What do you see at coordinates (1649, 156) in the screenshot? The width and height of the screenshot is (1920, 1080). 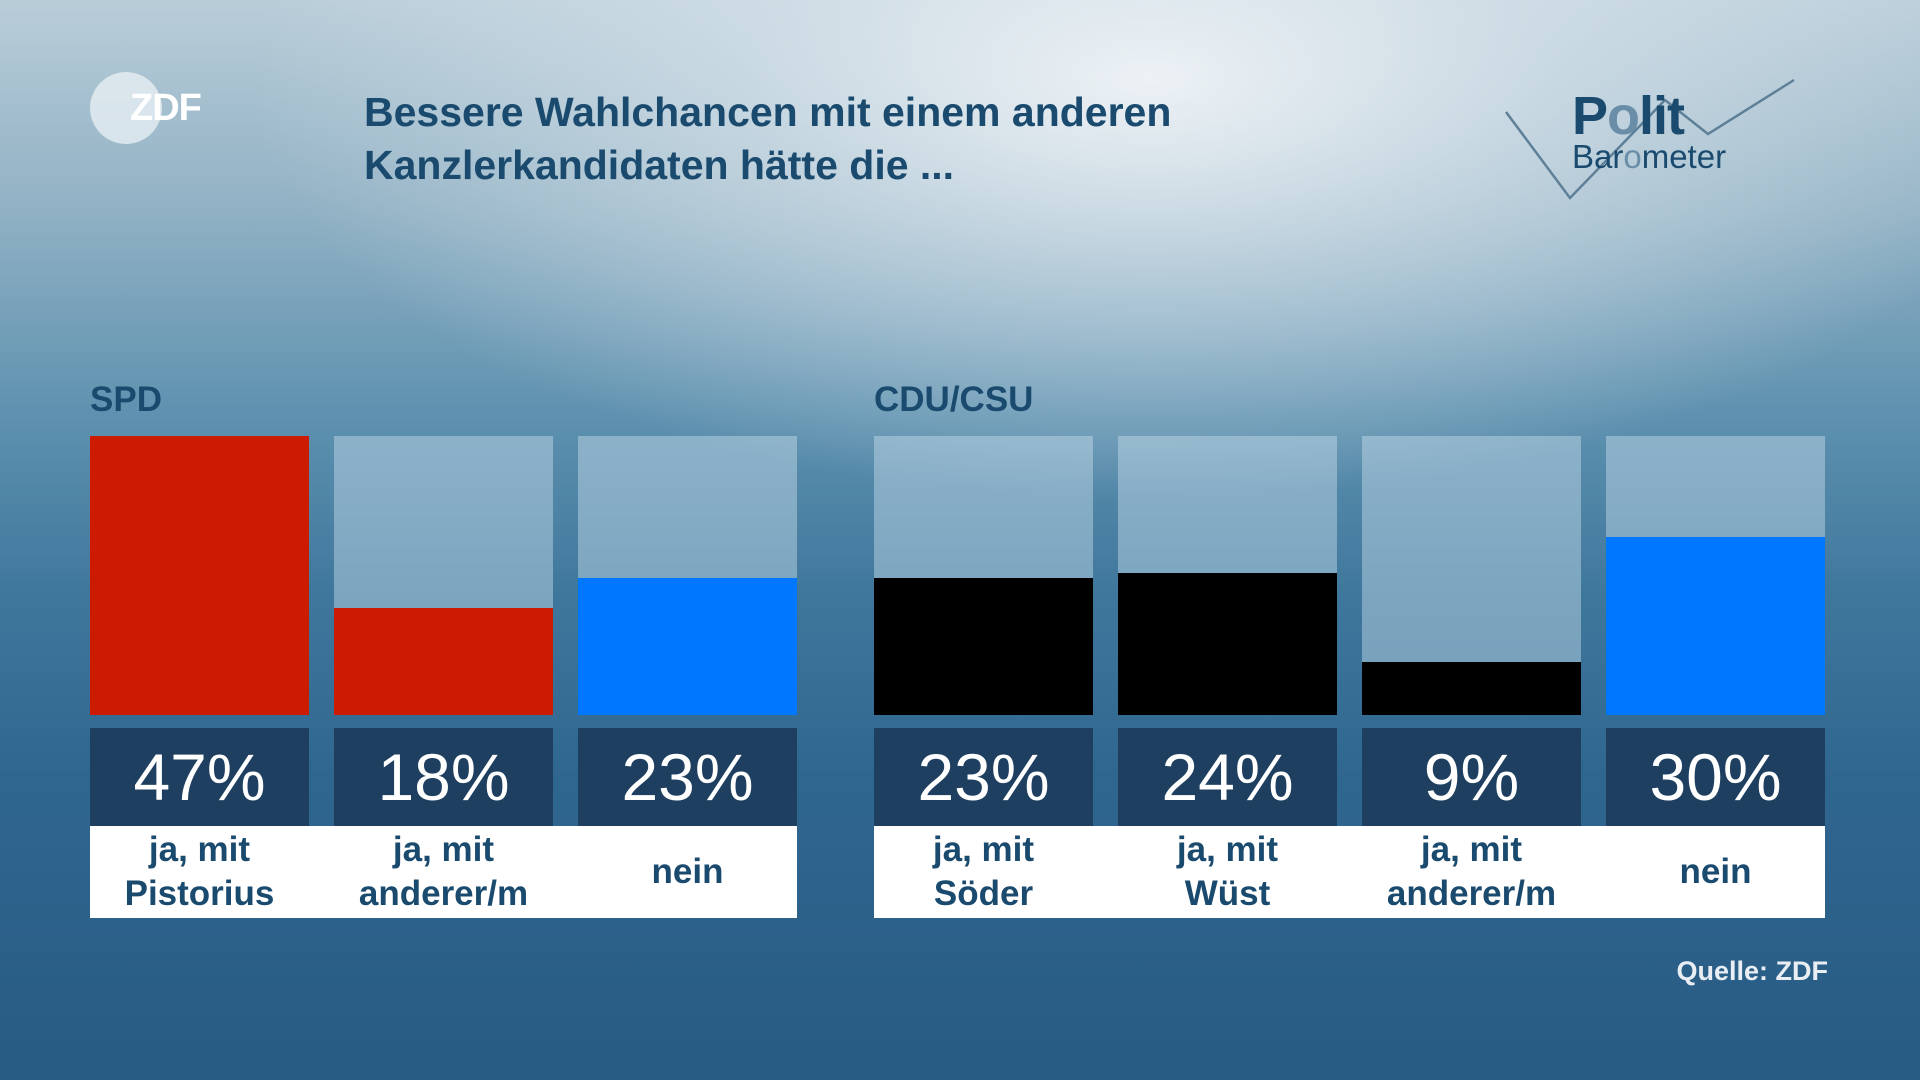 I see `brand-barometer: Barometer` at bounding box center [1649, 156].